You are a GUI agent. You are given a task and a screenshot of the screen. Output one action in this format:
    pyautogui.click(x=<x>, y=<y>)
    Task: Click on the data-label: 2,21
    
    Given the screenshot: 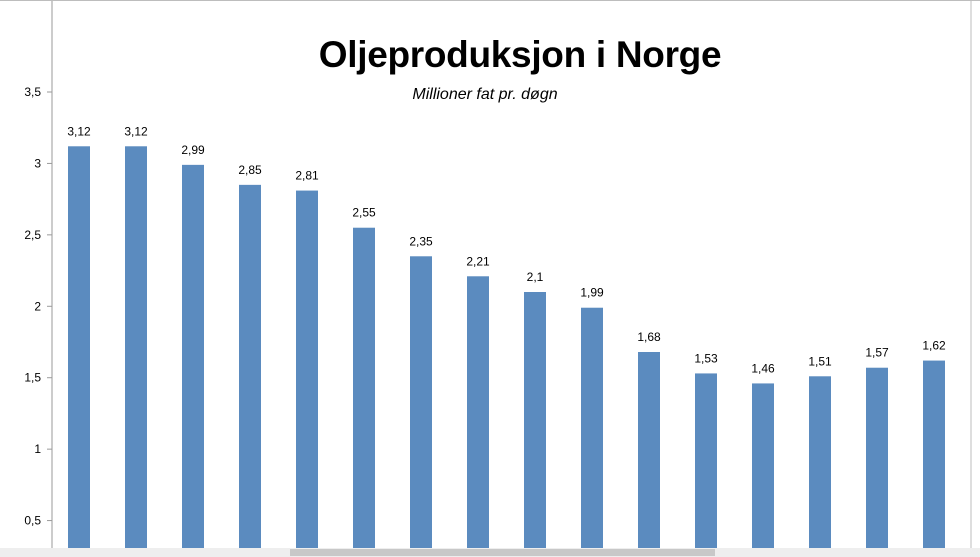 What is the action you would take?
    pyautogui.click(x=478, y=261)
    